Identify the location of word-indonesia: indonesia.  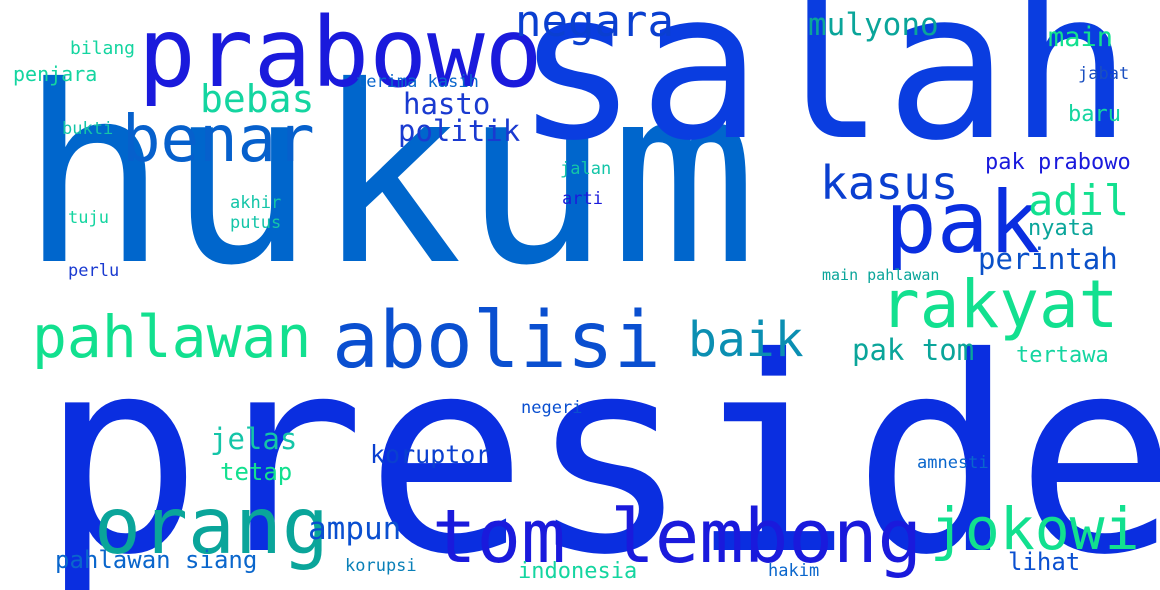
(578, 571).